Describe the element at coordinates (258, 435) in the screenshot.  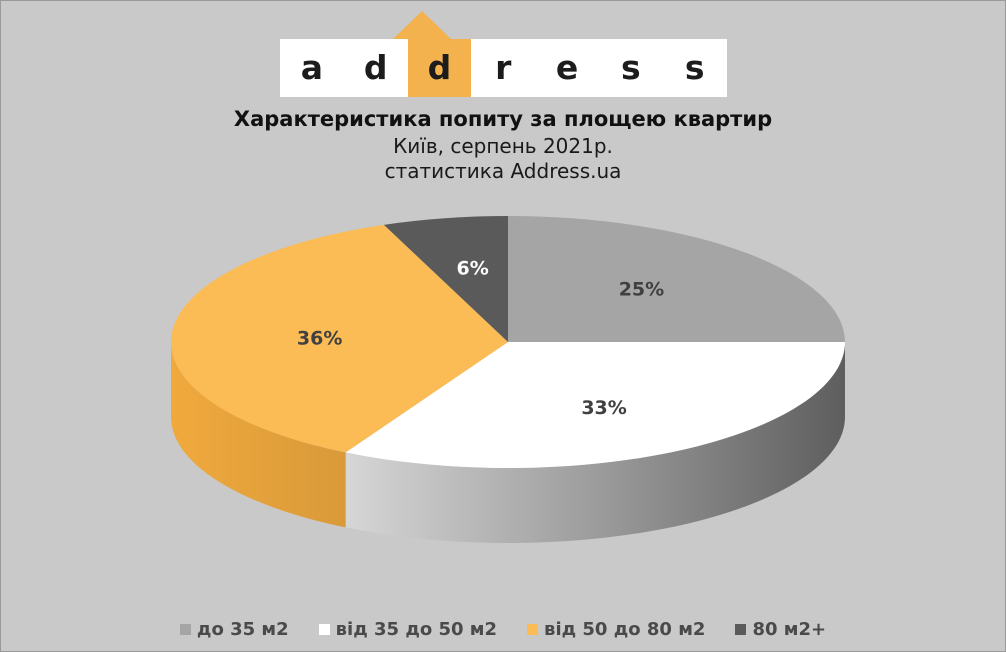
I see `pie-slice-side` at that location.